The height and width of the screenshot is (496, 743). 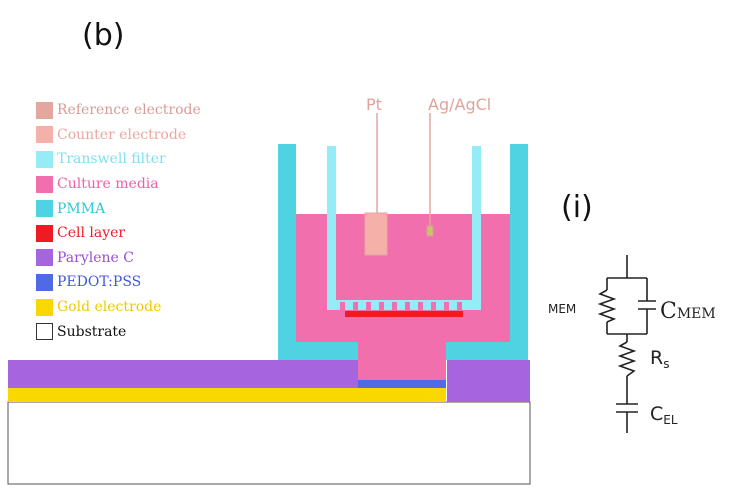 What do you see at coordinates (227, 395) in the screenshot?
I see `gold-electrode` at bounding box center [227, 395].